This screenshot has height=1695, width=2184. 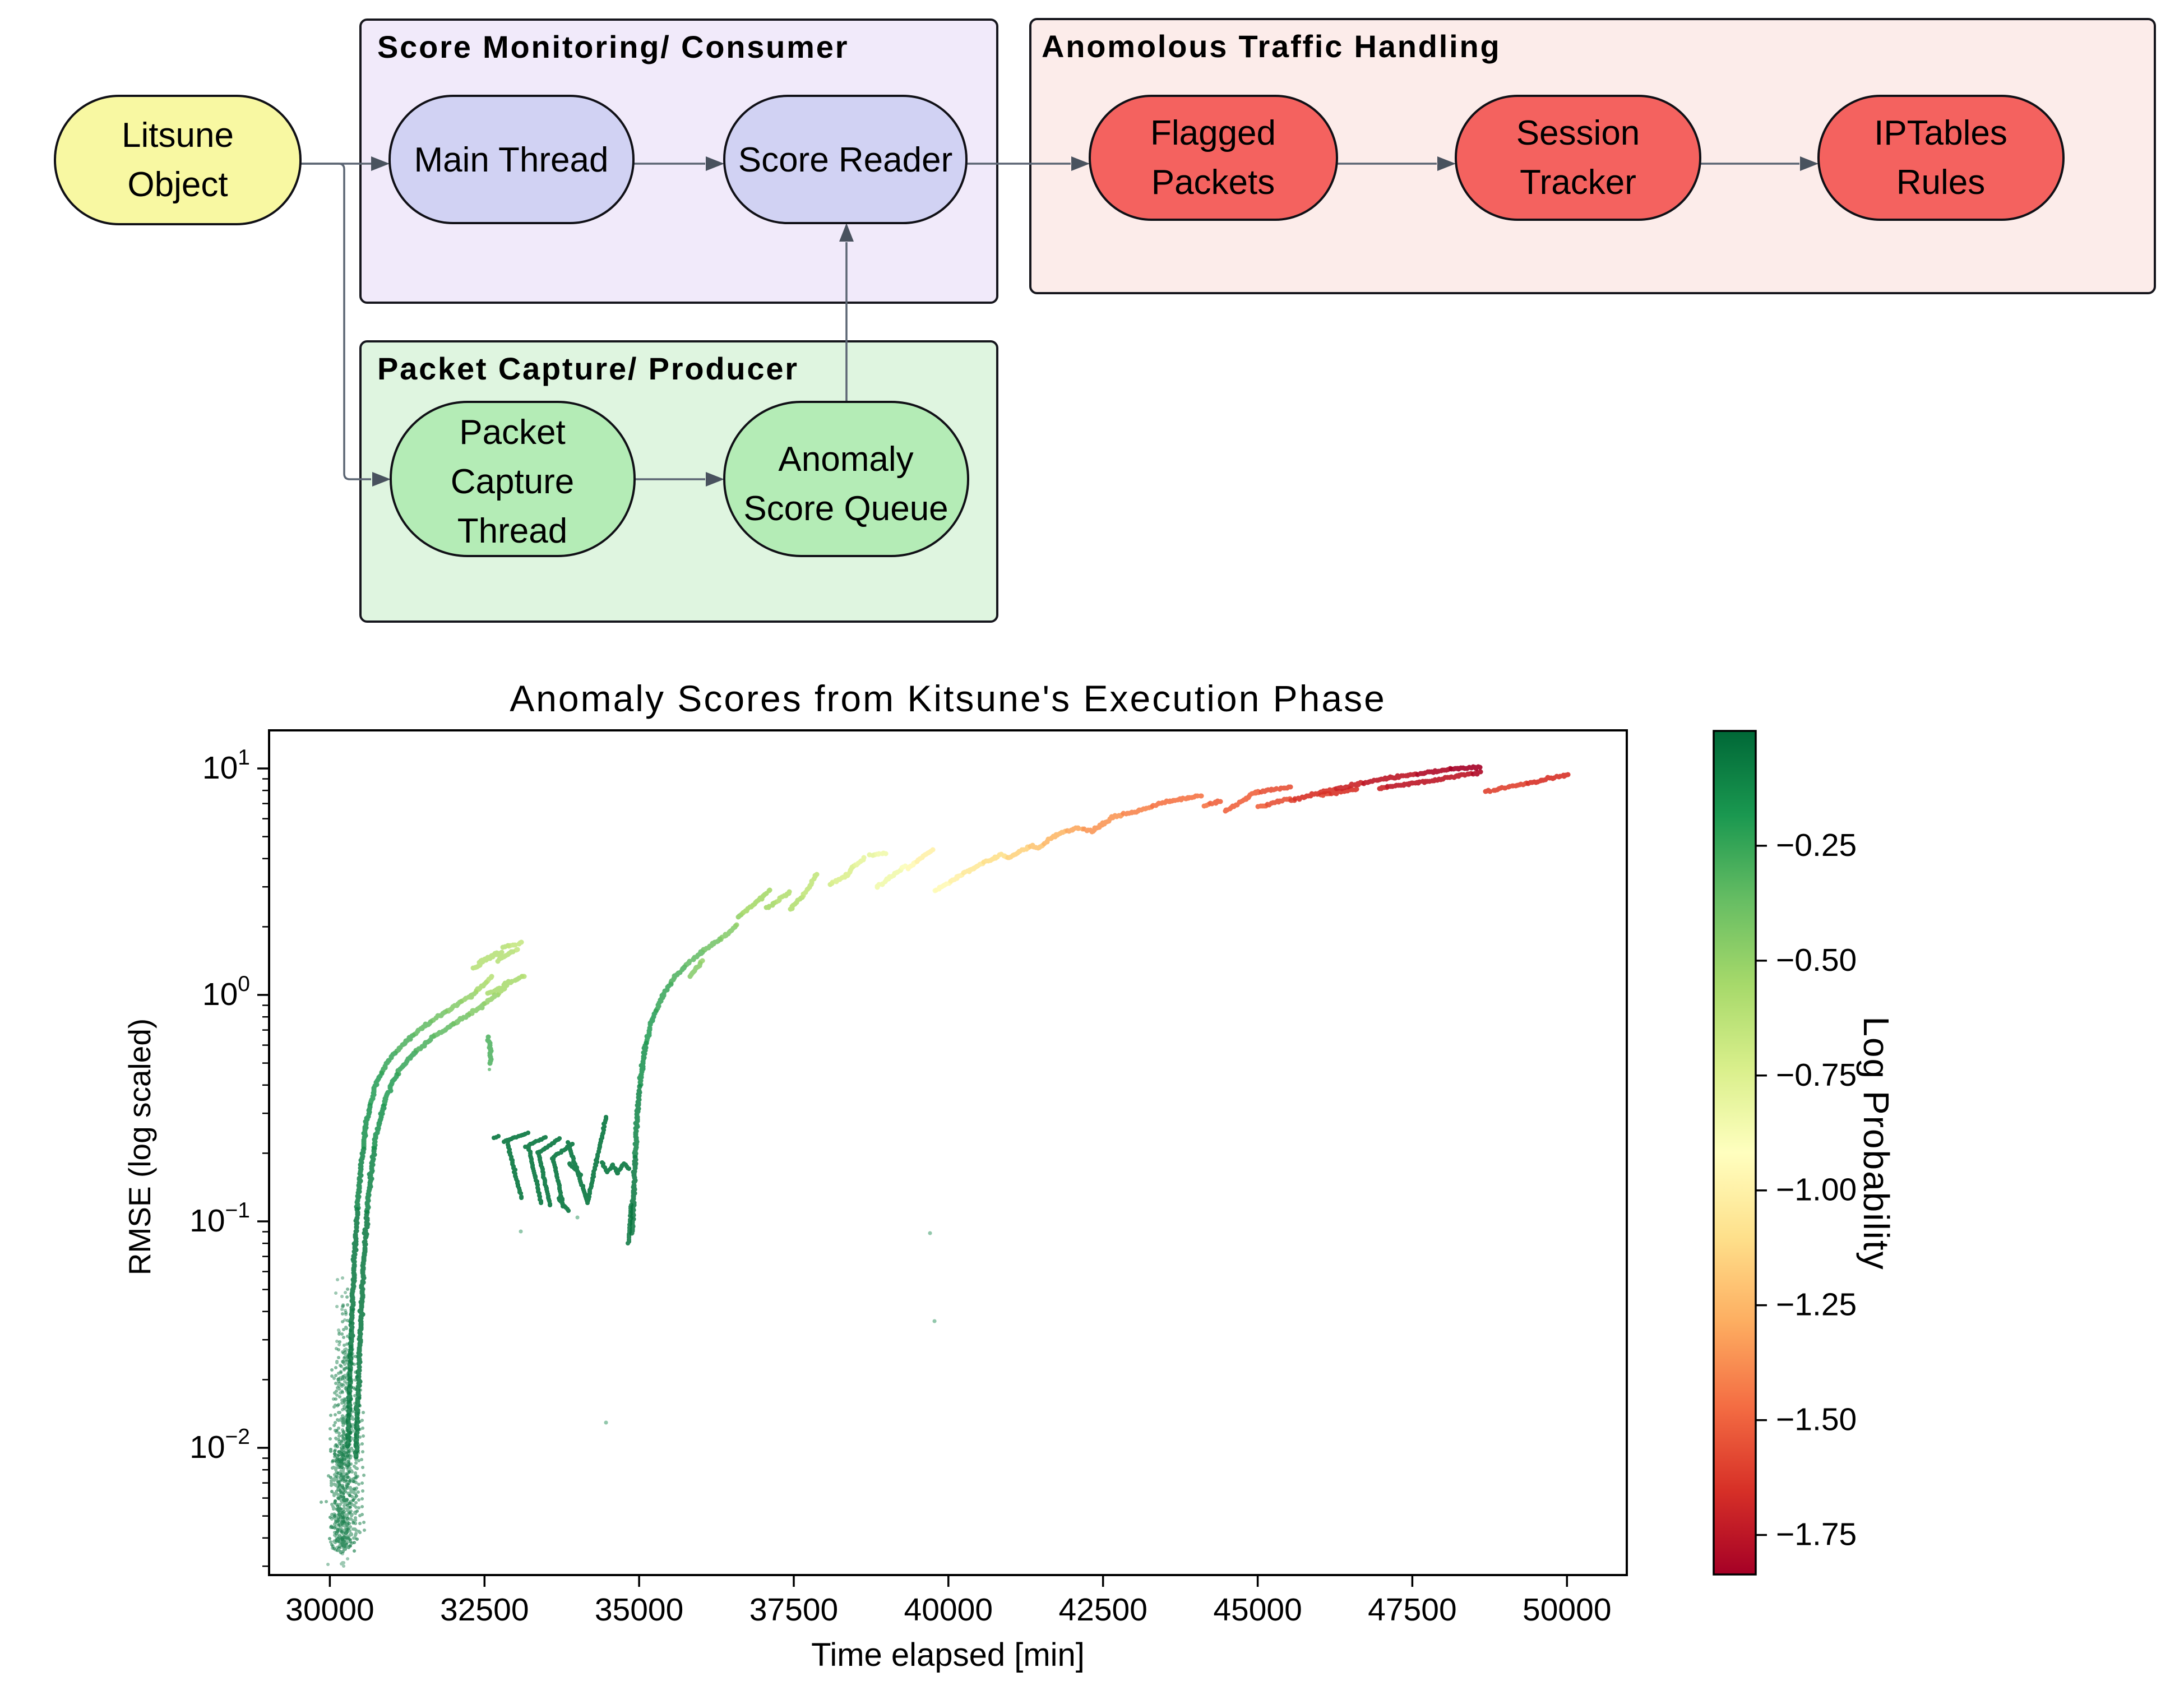 What do you see at coordinates (1817, 845) in the screenshot?
I see `svg-text: −0.25` at bounding box center [1817, 845].